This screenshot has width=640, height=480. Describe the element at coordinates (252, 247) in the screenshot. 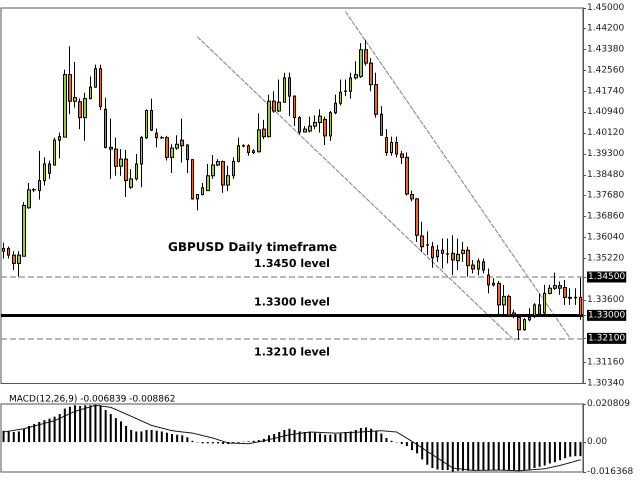

I see `text: GBPUSD Daily timeframe` at that location.